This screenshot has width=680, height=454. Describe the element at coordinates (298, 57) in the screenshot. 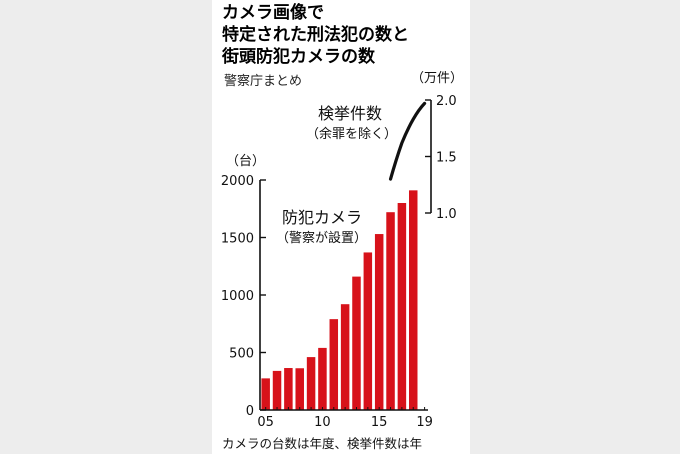

I see `title-line-3: 街頭防犯カメラの数` at that location.